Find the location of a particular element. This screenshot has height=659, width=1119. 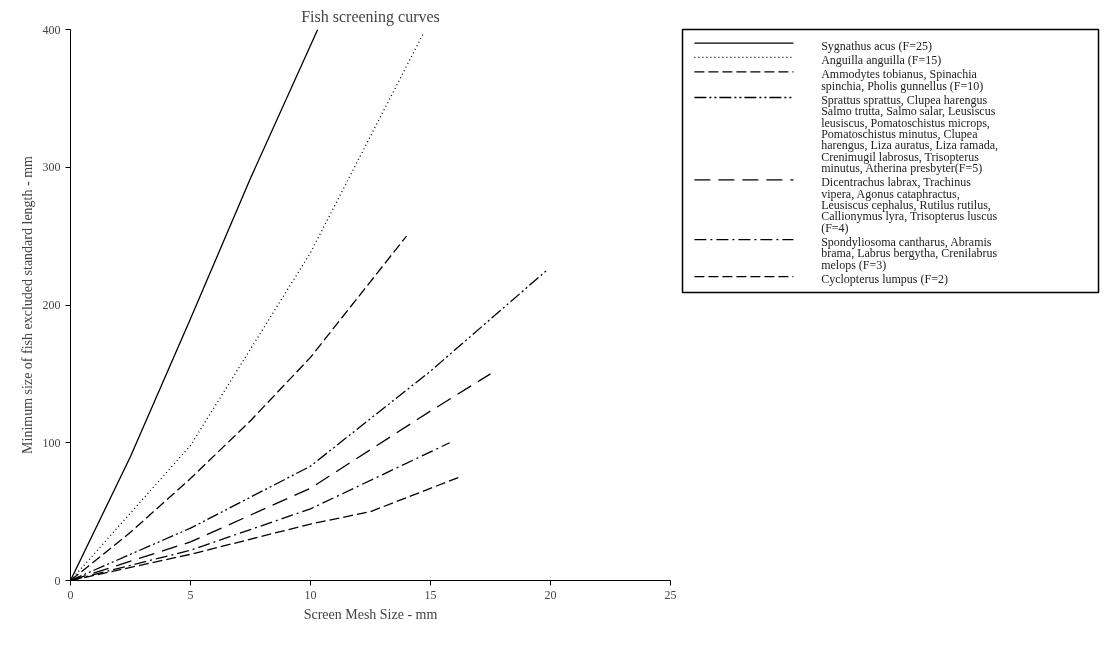

x-axis-title: Screen Mesh Size - mm is located at coordinates (370, 614).